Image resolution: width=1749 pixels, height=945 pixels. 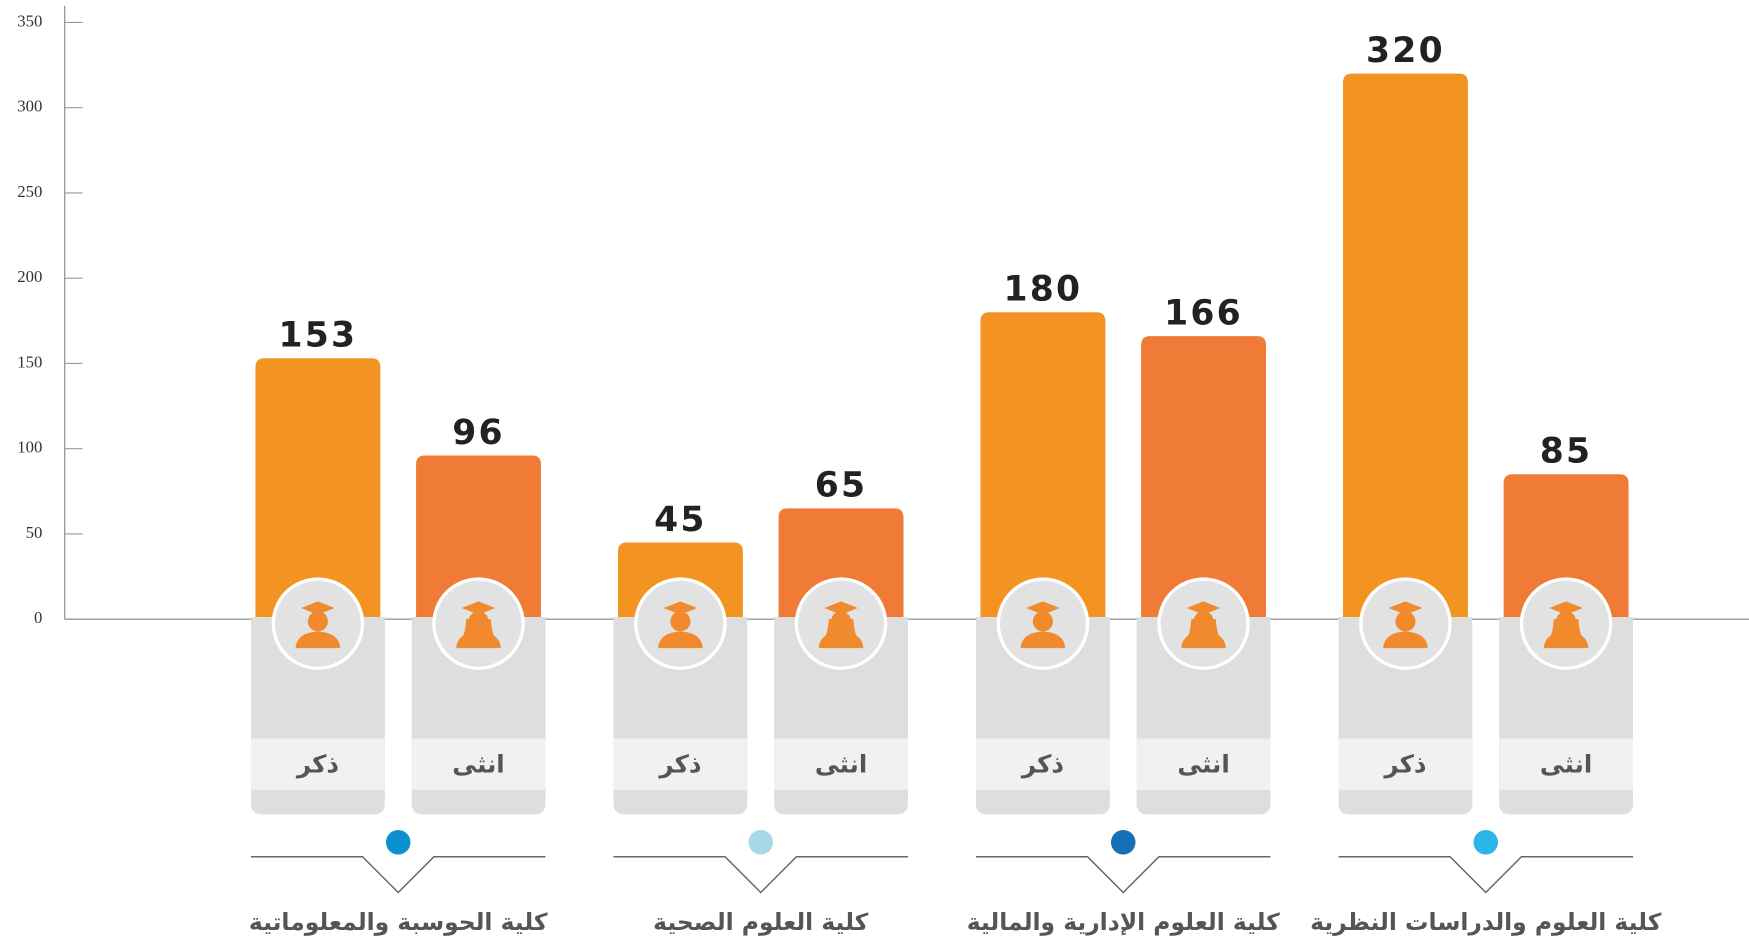 What do you see at coordinates (680, 520) in the screenshot?
I see `value-label: 45` at bounding box center [680, 520].